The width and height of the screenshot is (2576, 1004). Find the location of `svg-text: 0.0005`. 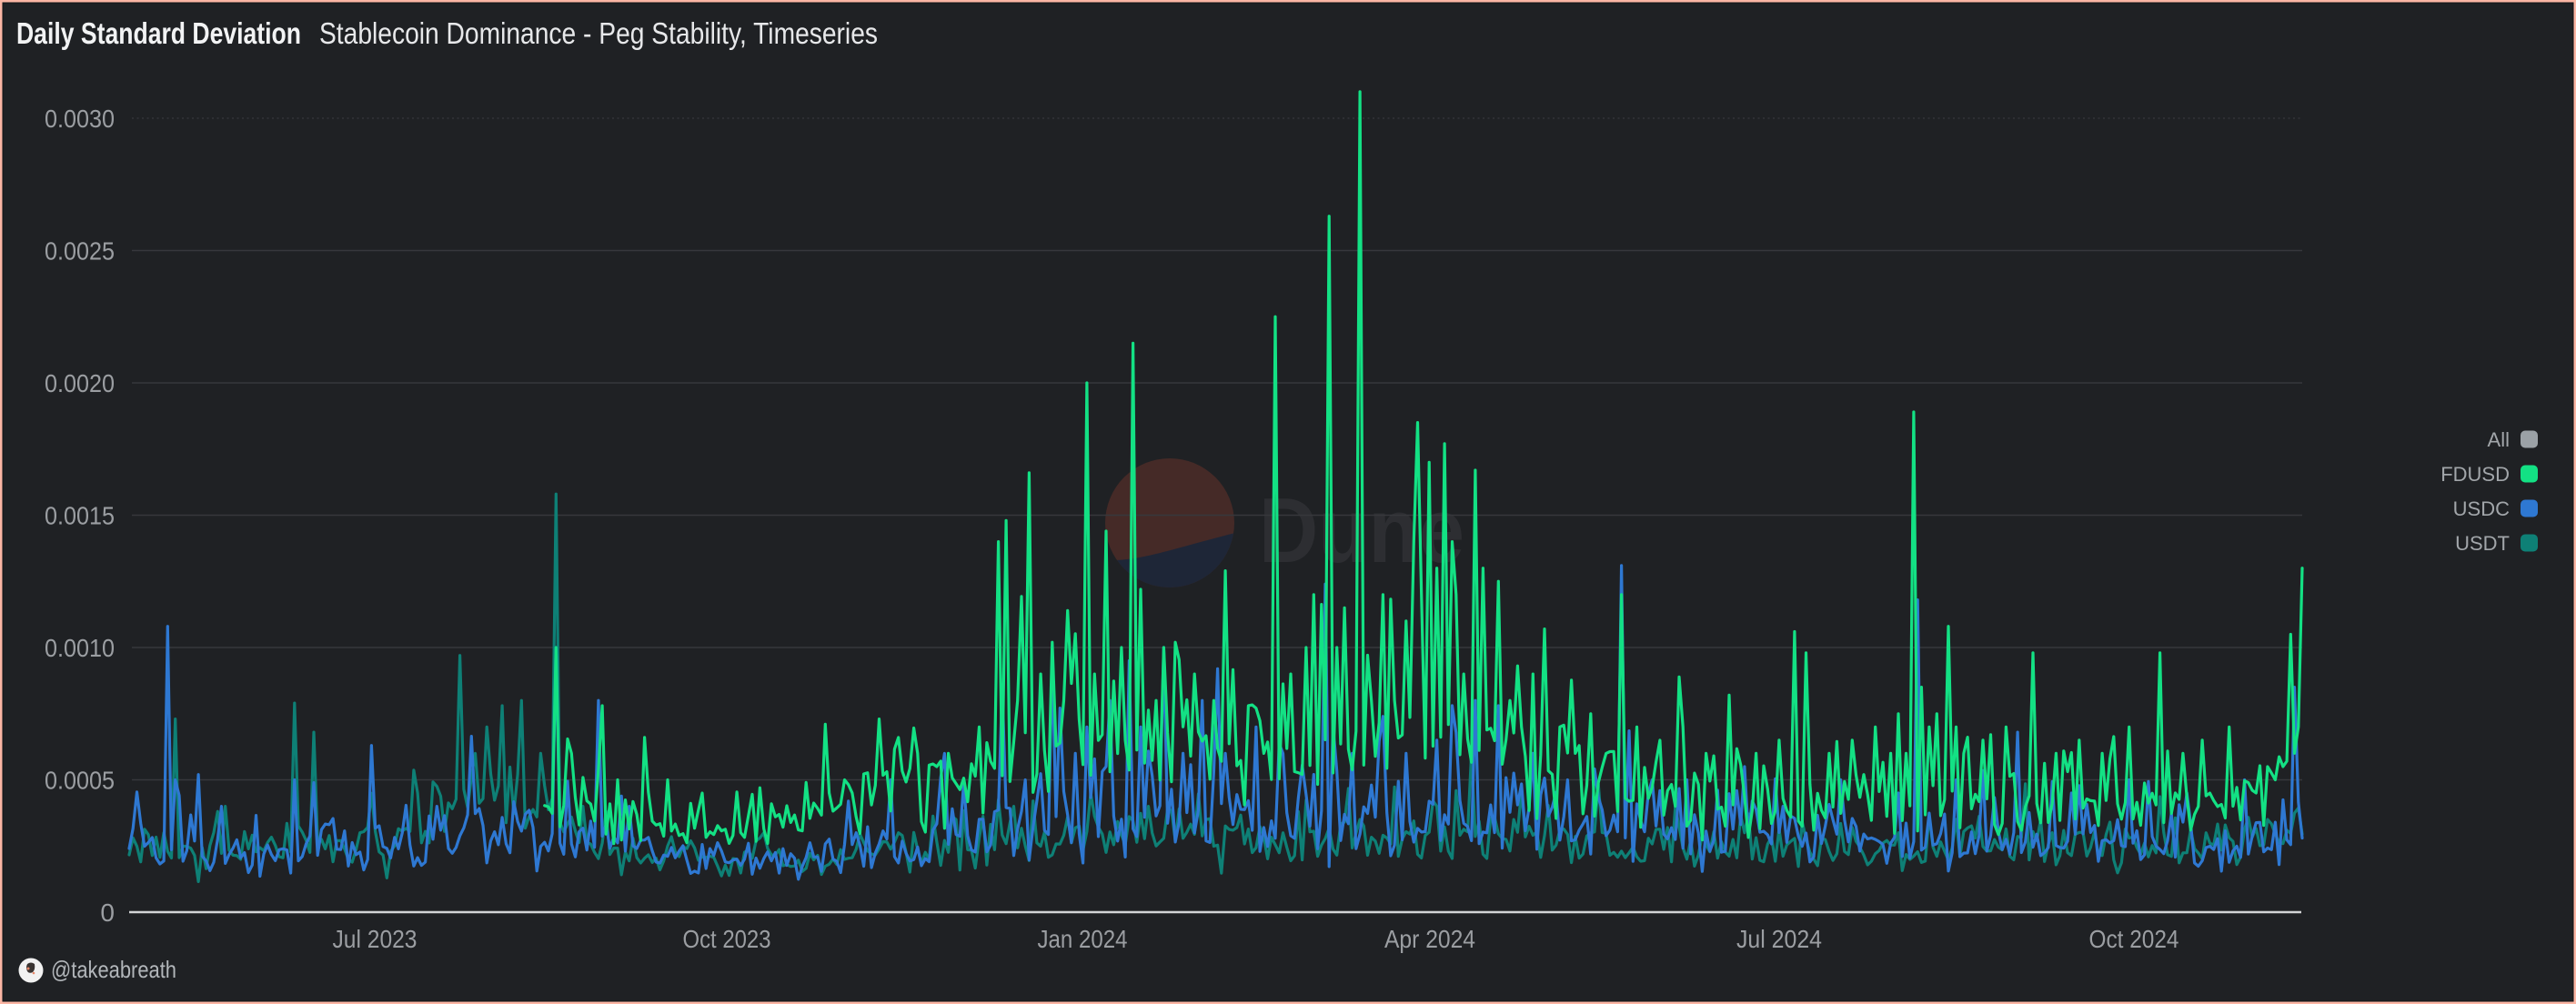

svg-text: 0.0005 is located at coordinates (80, 781).